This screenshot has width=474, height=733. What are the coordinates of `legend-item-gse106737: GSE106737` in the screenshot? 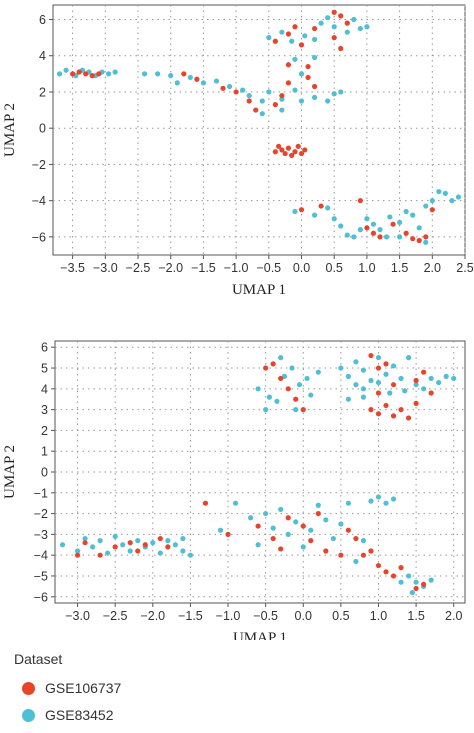 It's located at (71, 688).